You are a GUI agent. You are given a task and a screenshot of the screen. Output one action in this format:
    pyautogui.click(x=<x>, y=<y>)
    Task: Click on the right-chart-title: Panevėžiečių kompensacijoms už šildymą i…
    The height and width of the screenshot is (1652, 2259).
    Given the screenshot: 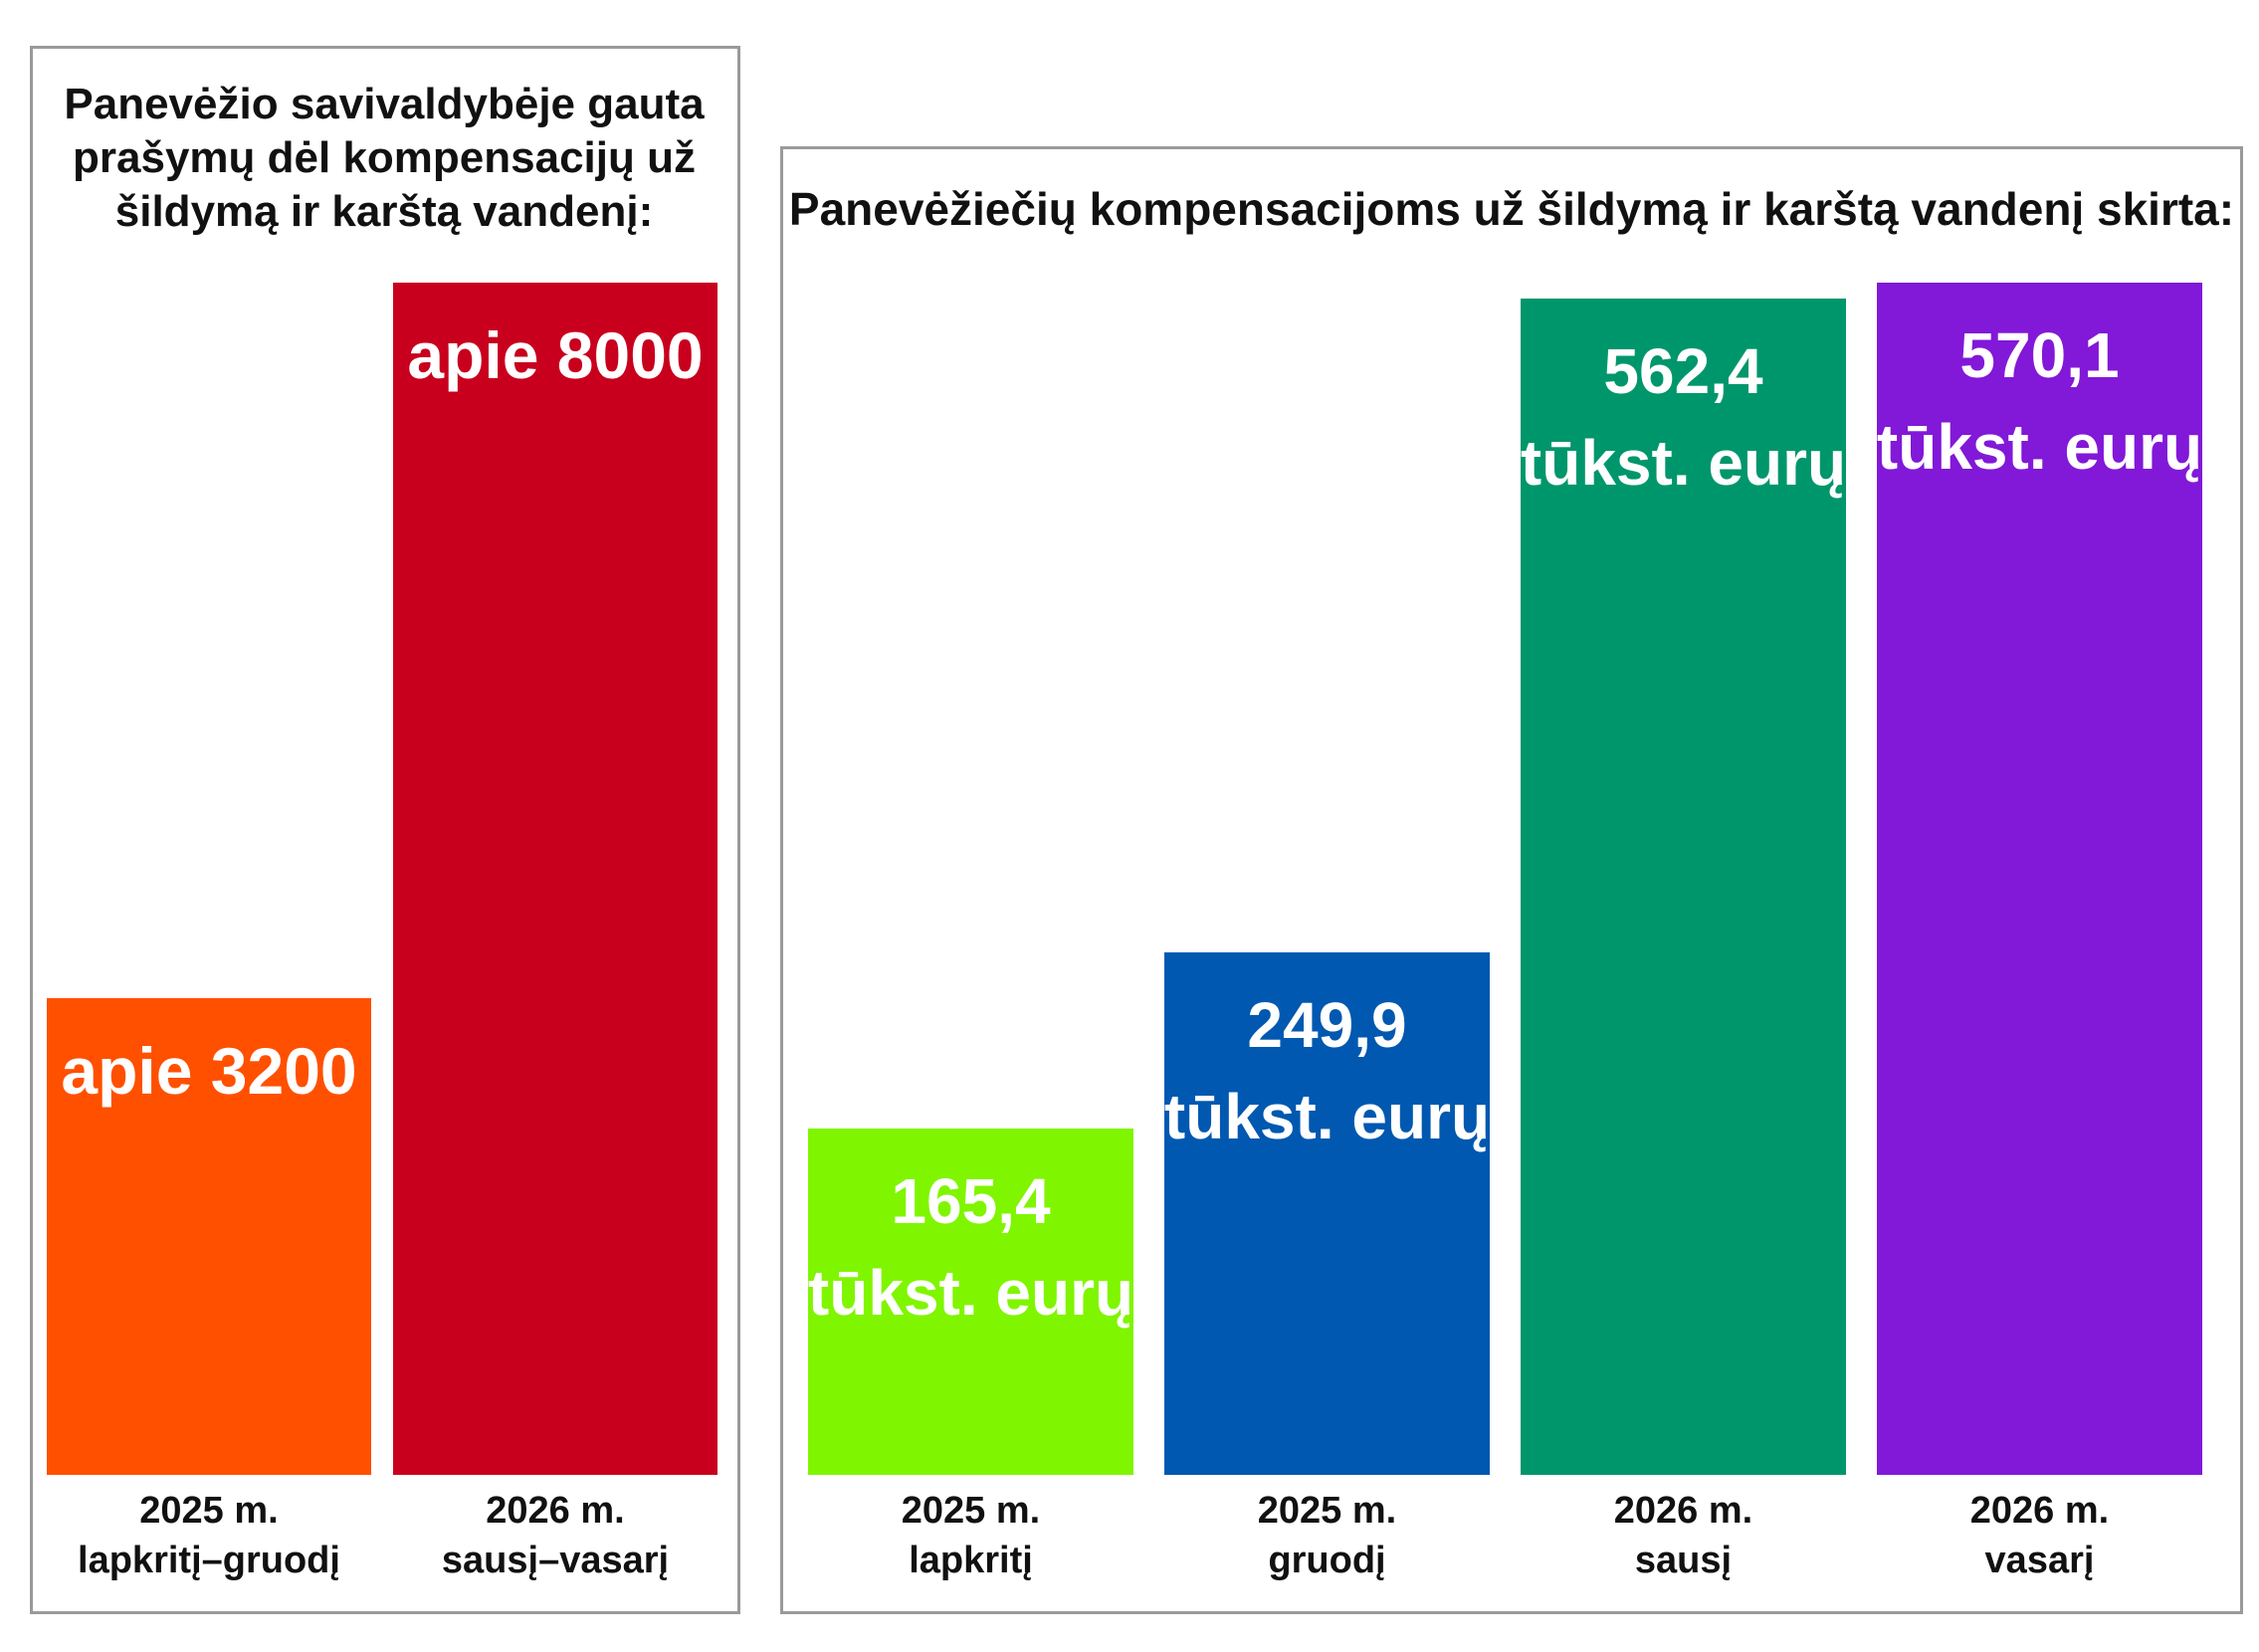 What is the action you would take?
    pyautogui.click(x=1511, y=209)
    